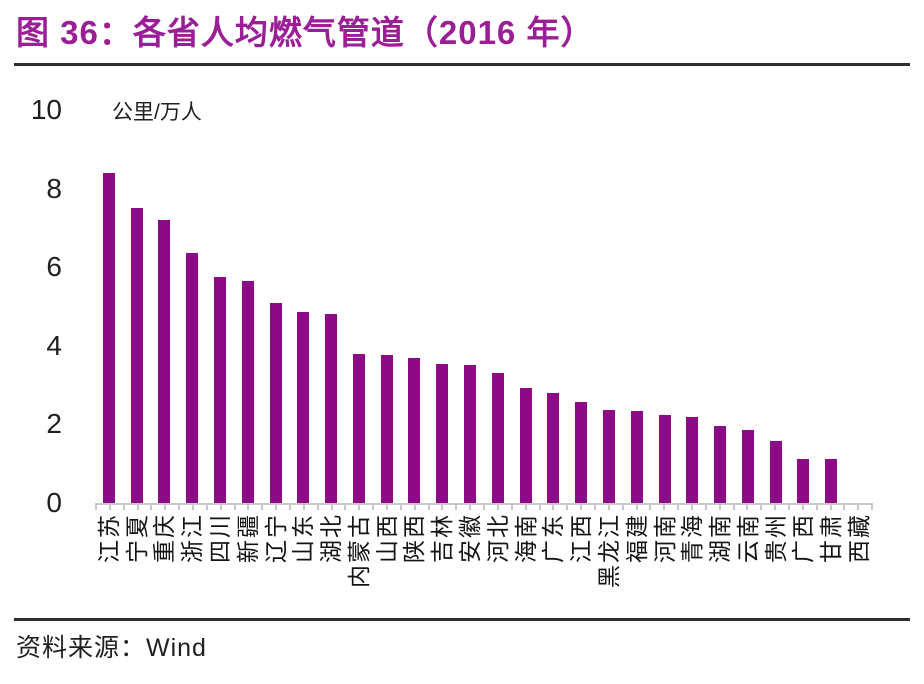  What do you see at coordinates (165, 555) in the screenshot?
I see `x-label-slot: 重庆` at bounding box center [165, 555].